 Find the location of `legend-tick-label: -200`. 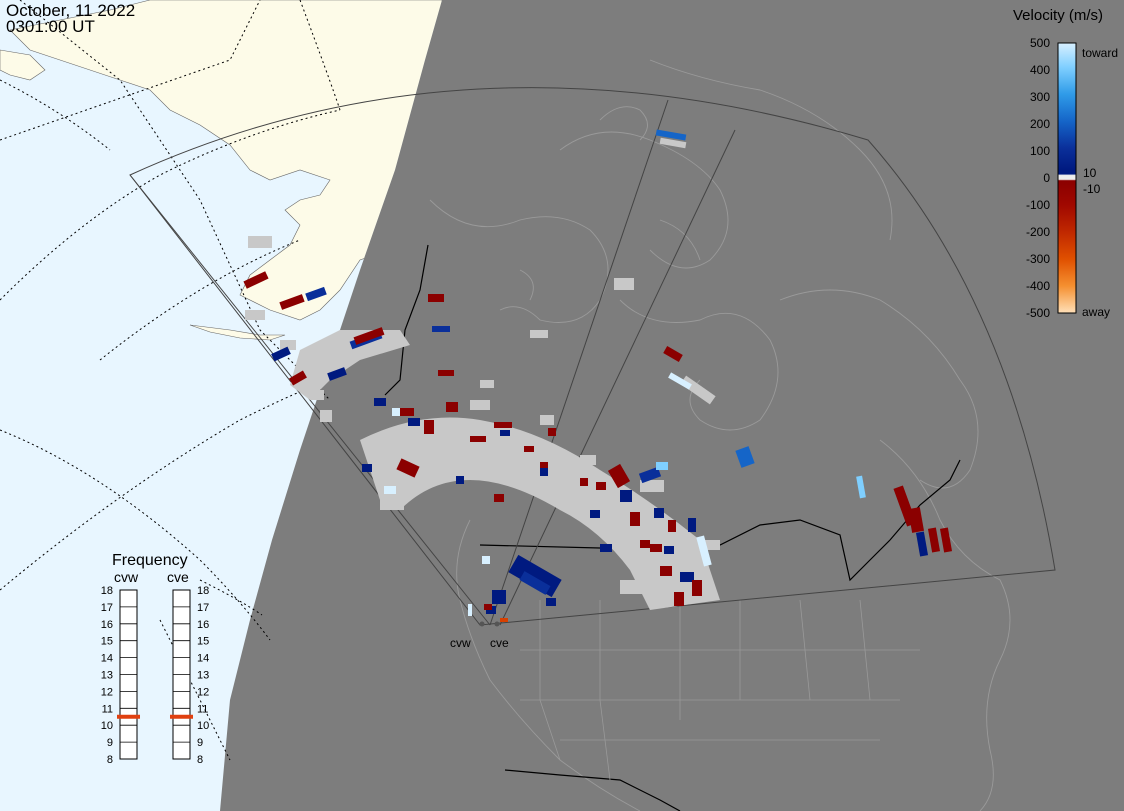

legend-tick-label: -200 is located at coordinates (1038, 232).